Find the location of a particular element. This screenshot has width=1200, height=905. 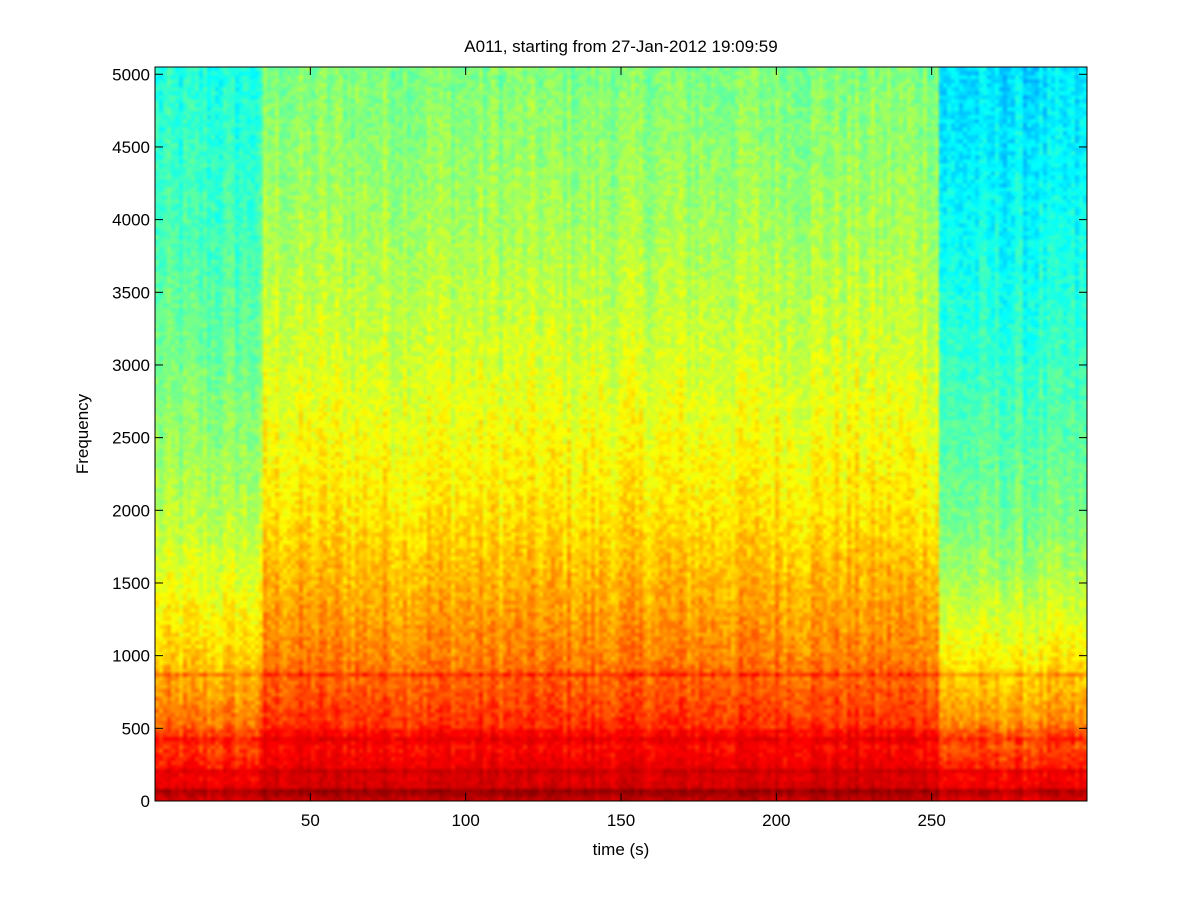

chart-title: A011, starting from 27-Jan-2012 19:09:59 is located at coordinates (620, 46).